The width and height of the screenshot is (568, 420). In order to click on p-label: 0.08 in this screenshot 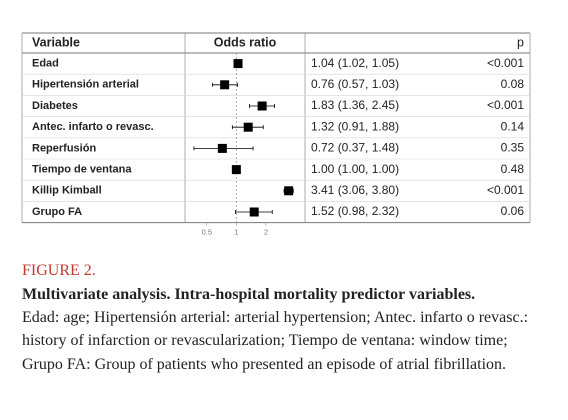, I will do `click(513, 84)`.